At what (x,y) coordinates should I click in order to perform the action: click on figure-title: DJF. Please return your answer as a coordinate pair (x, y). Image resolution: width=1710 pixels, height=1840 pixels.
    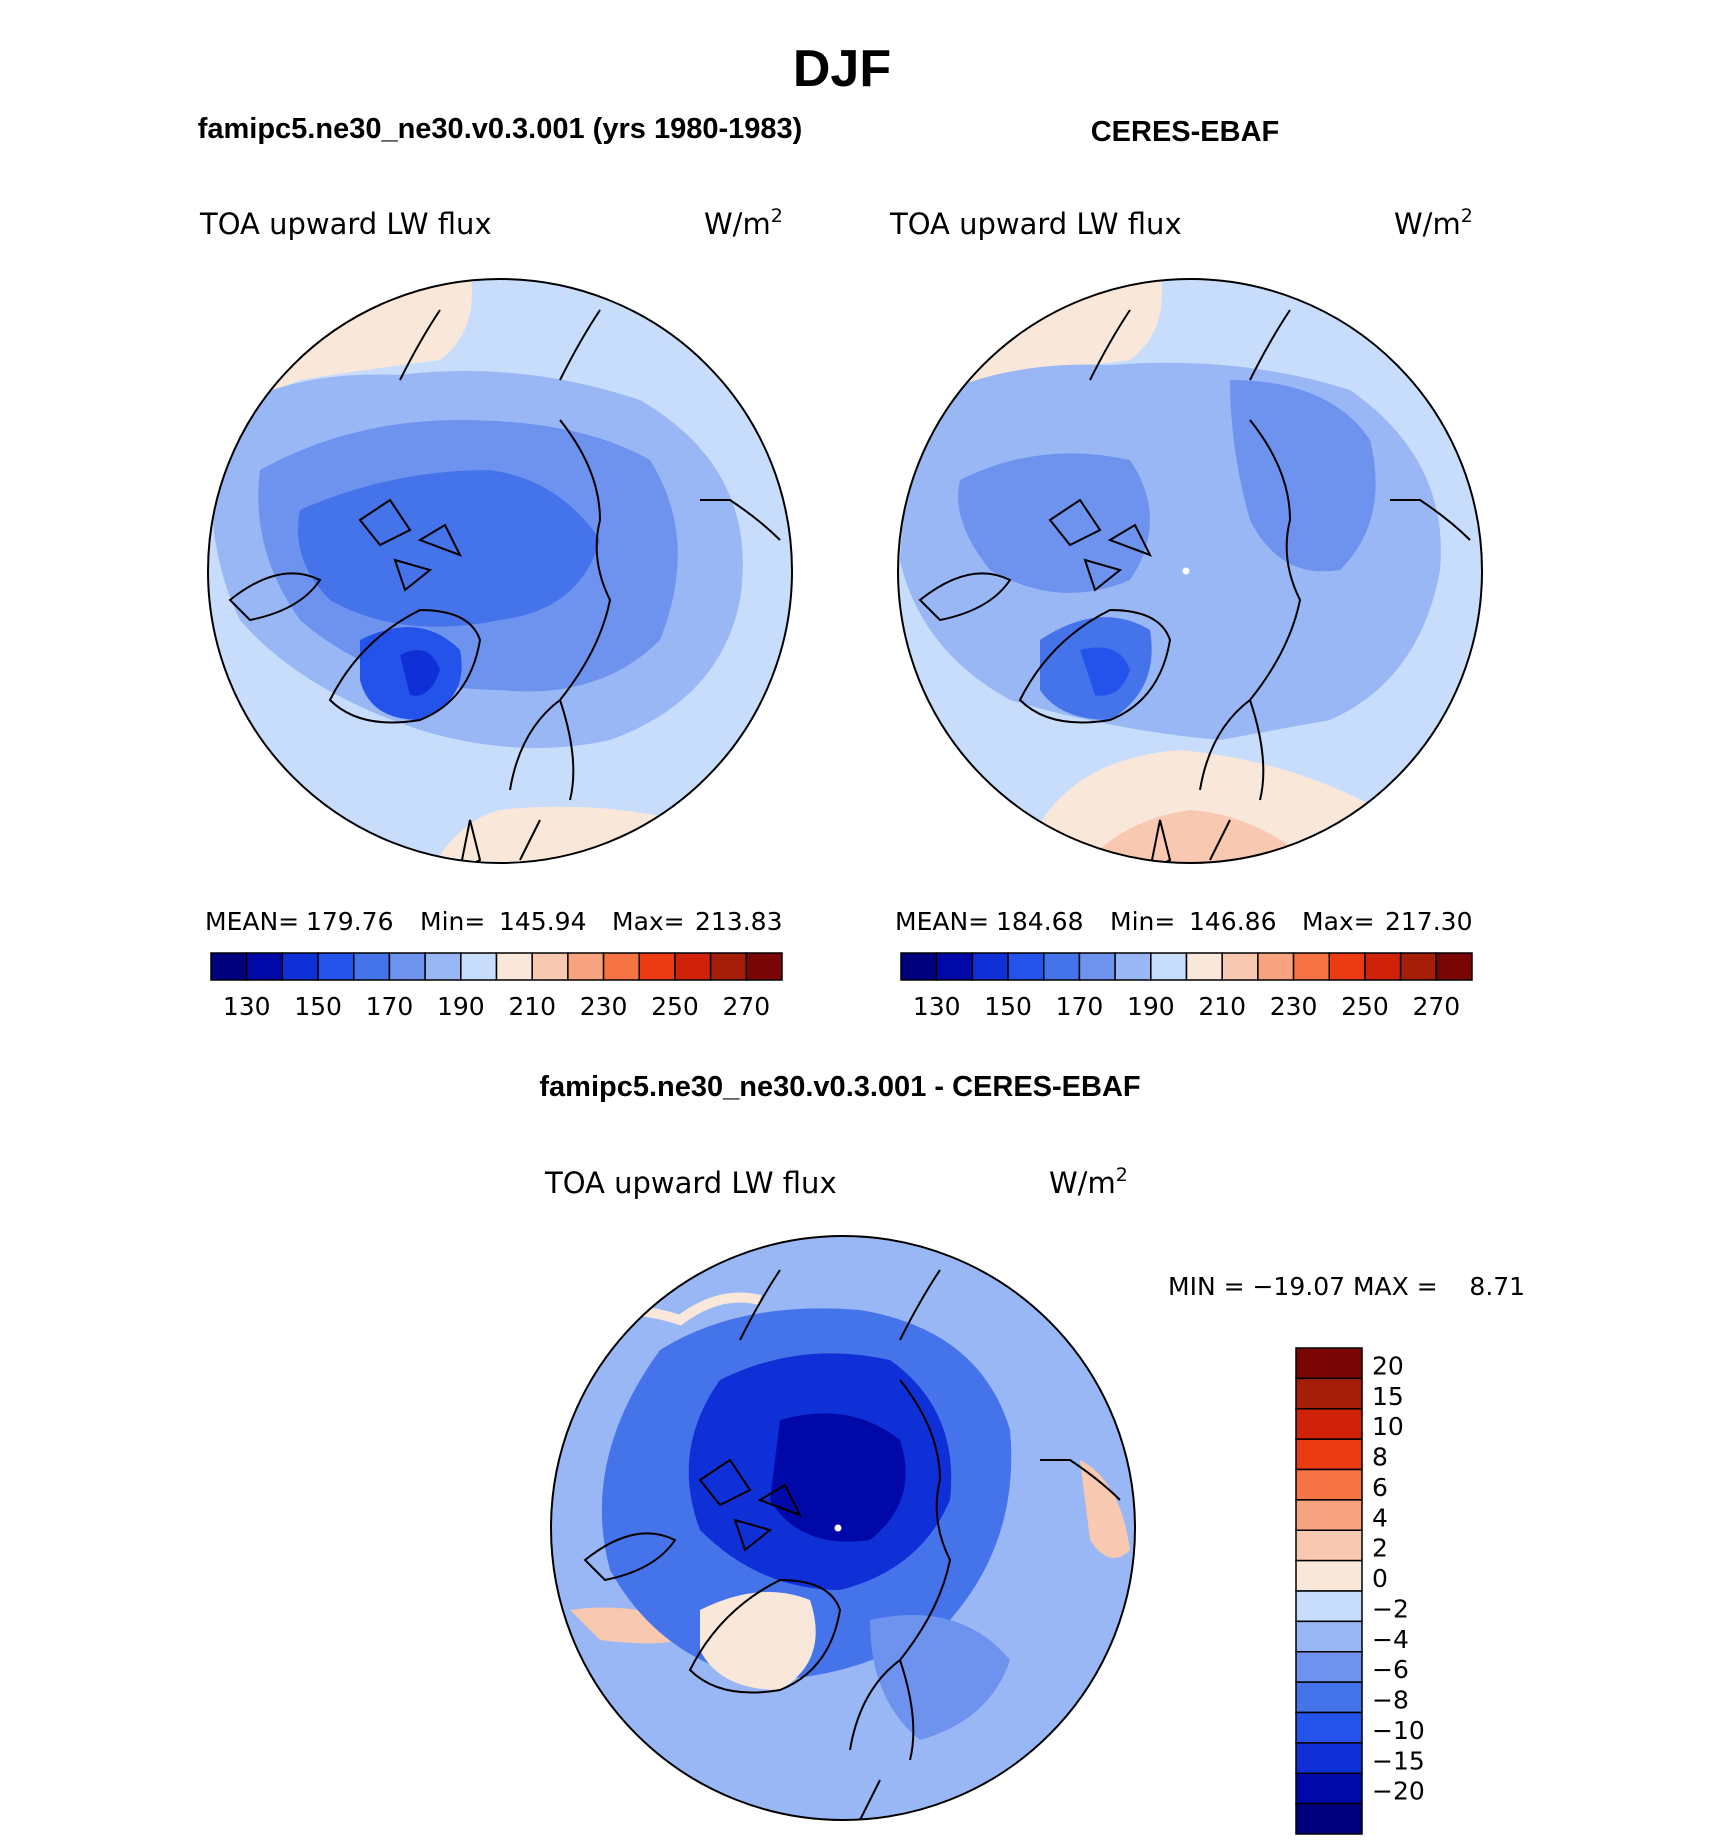
    Looking at the image, I should click on (842, 69).